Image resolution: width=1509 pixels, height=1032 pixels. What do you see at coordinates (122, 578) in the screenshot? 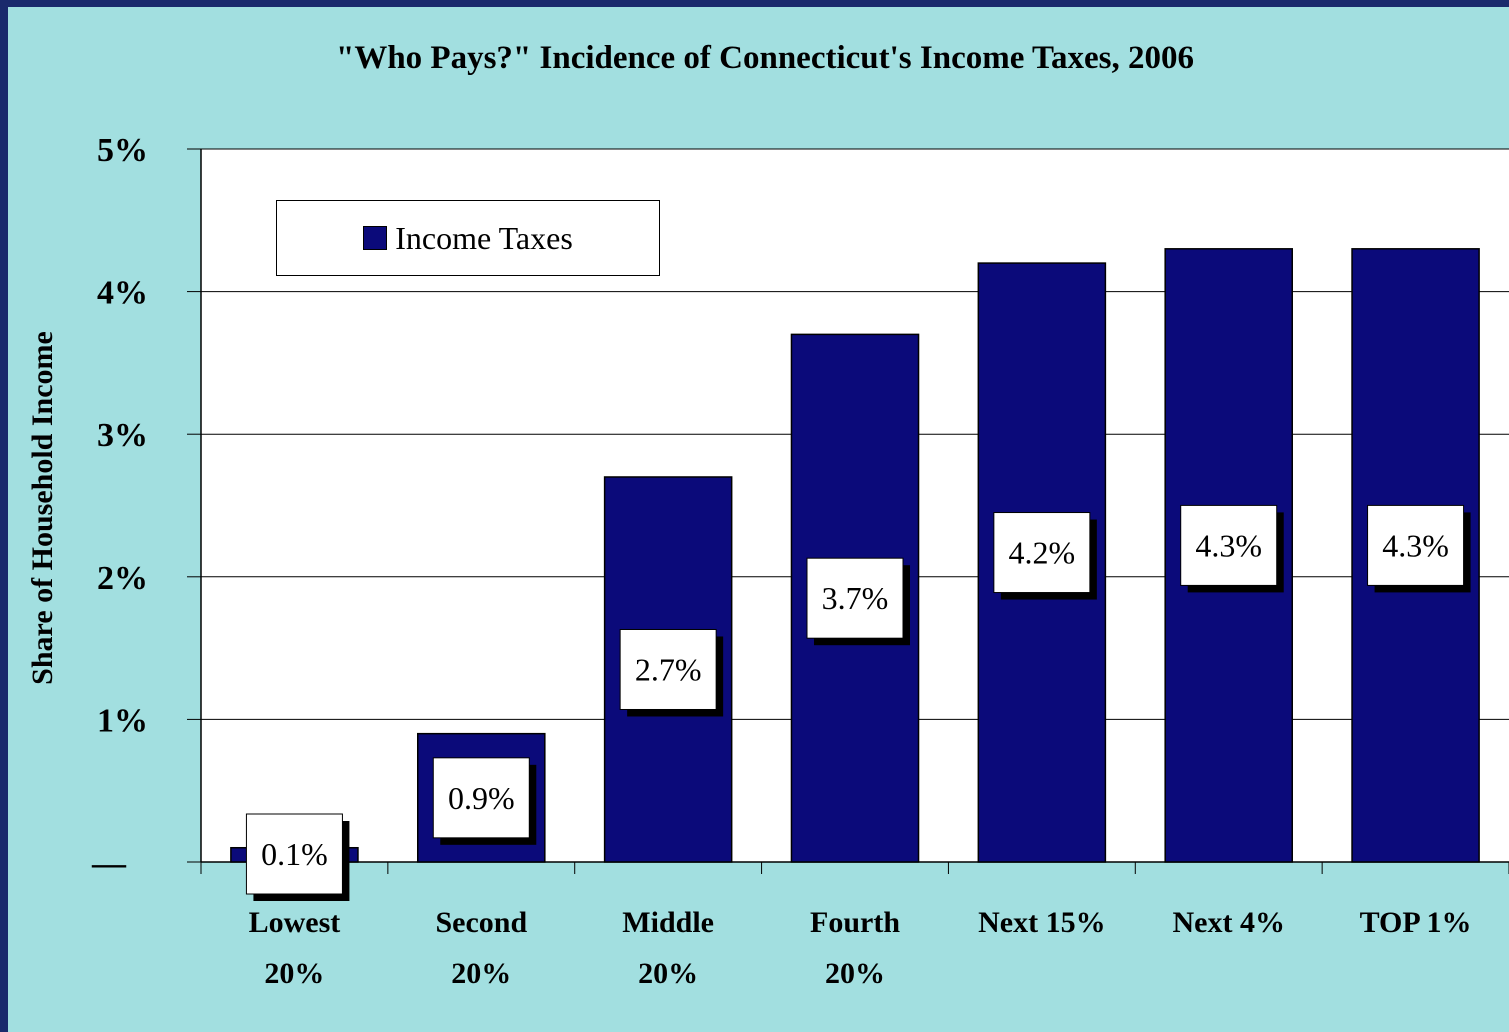
I see `y-tick-label: 2%` at bounding box center [122, 578].